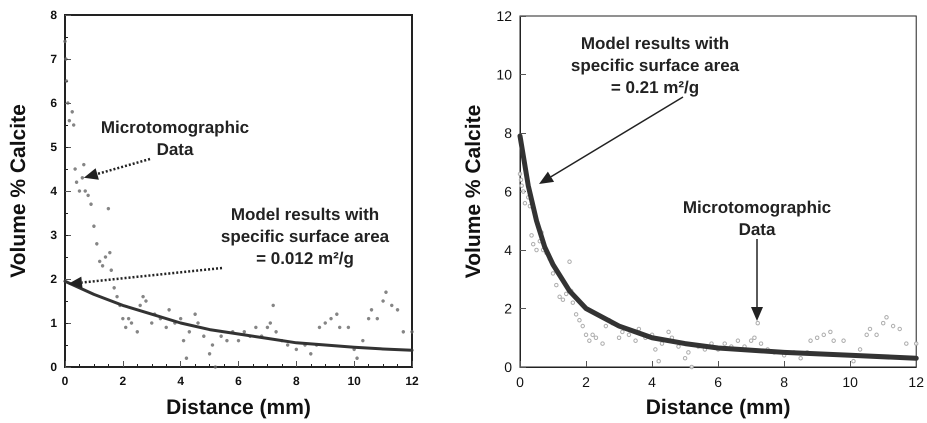 Image resolution: width=927 pixels, height=423 pixels. What do you see at coordinates (54, 323) in the screenshot?
I see `y-tick-label: 1` at bounding box center [54, 323].